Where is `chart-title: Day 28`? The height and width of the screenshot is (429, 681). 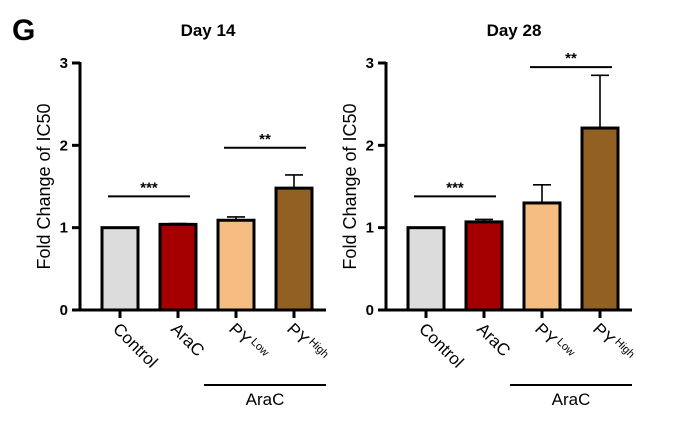
chart-title: Day 28 is located at coordinates (514, 30).